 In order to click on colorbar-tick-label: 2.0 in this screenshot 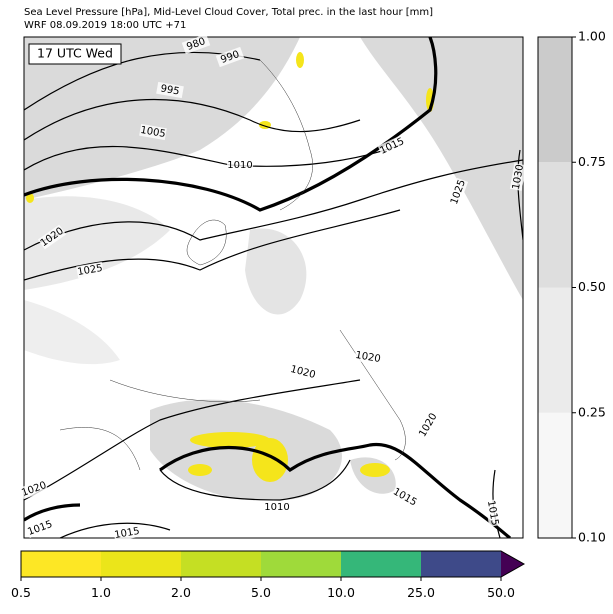, I will do `click(181, 592)`.